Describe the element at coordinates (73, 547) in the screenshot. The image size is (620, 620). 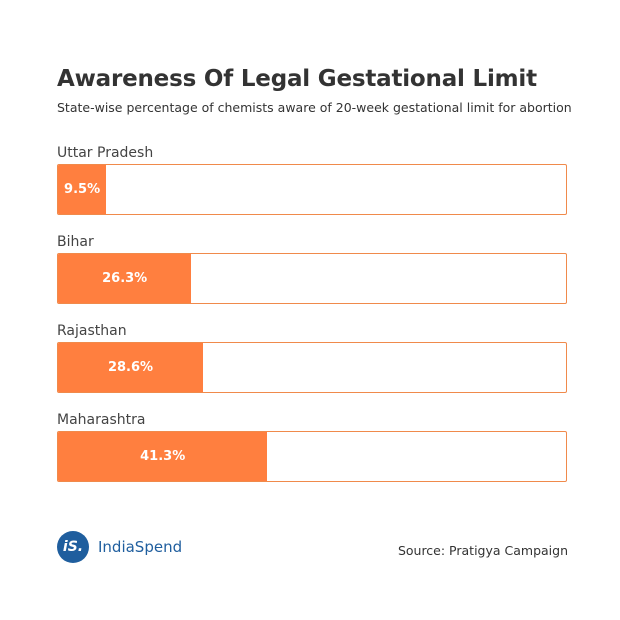
I see `indiaspend-logo-icon: iS.` at that location.